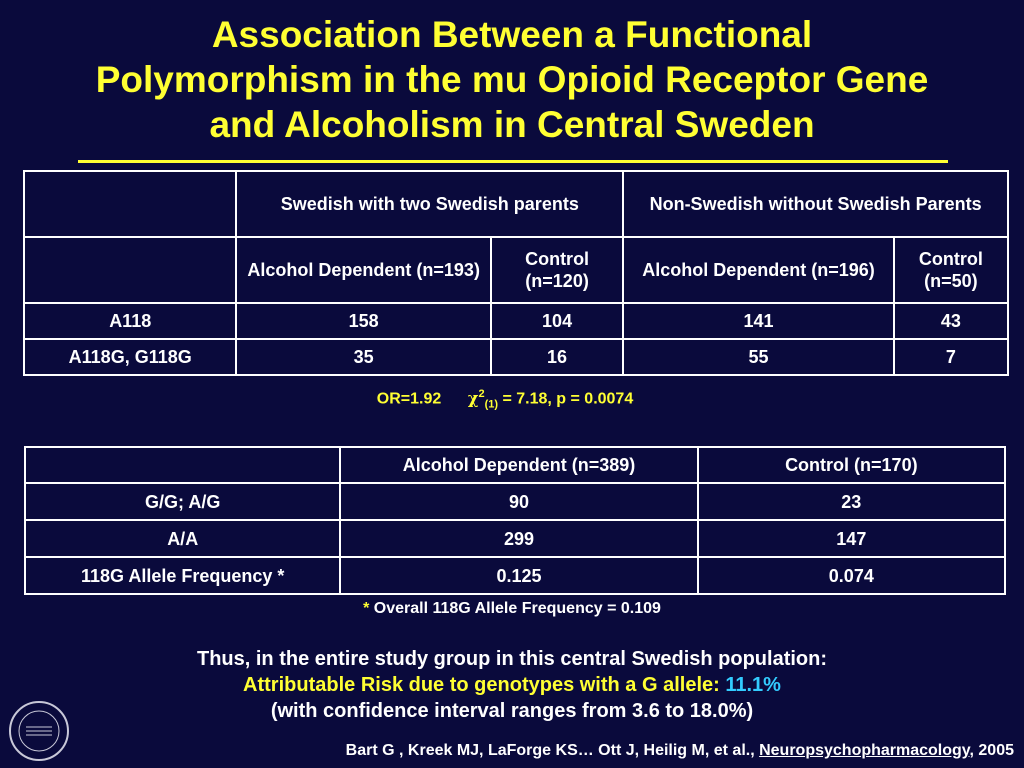  Describe the element at coordinates (409, 399) in the screenshot. I see `odds-ratio: OR=1.92` at that location.